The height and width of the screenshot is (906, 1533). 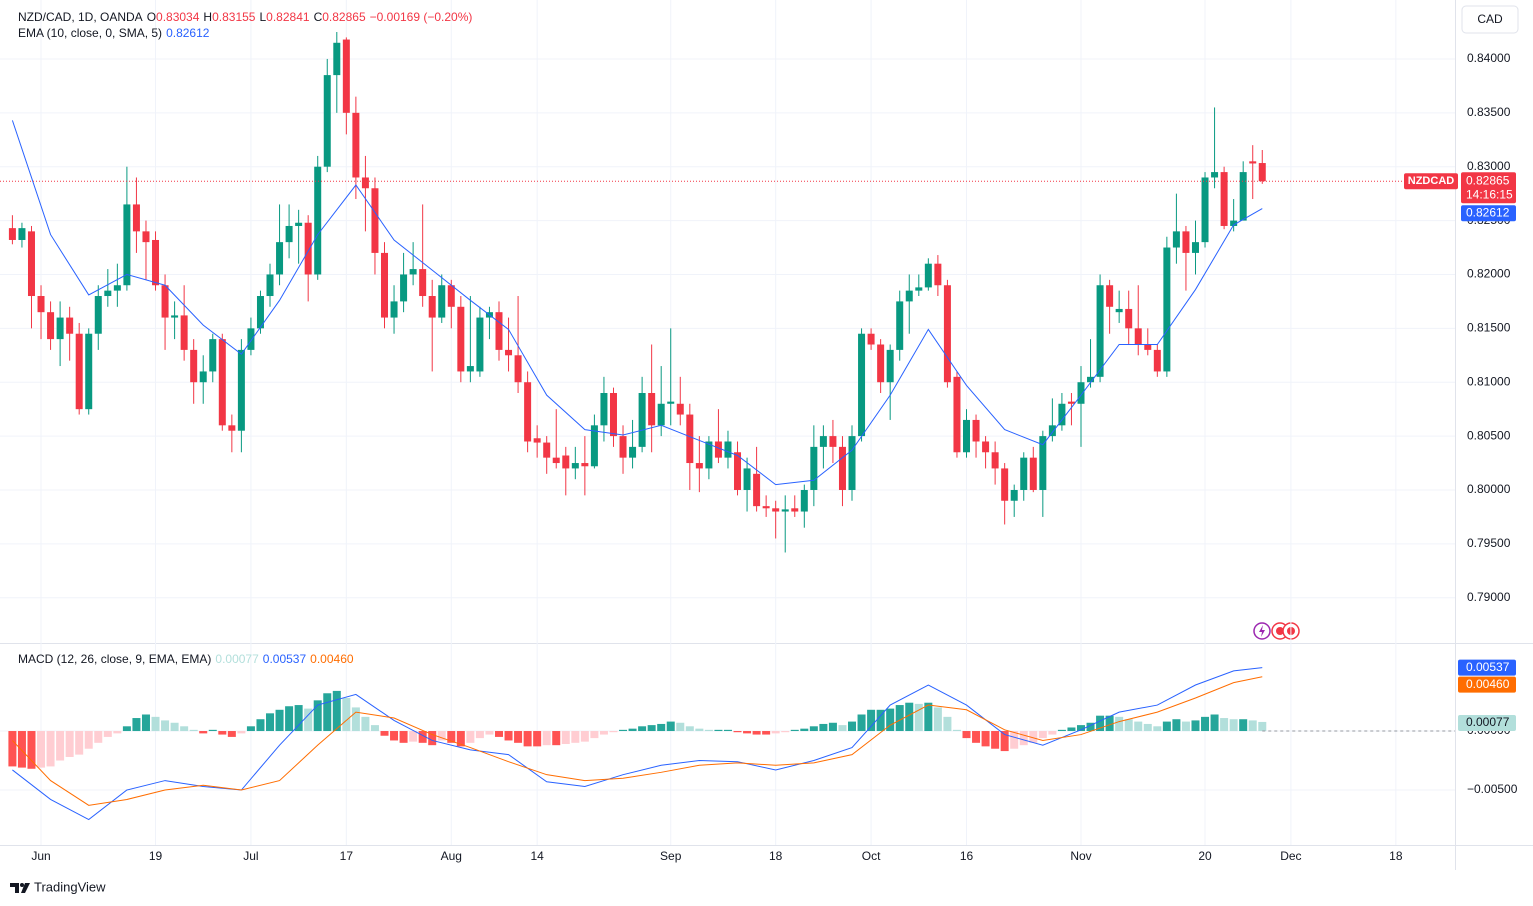 What do you see at coordinates (263, 17) in the screenshot?
I see `ohlc-prefix: L` at bounding box center [263, 17].